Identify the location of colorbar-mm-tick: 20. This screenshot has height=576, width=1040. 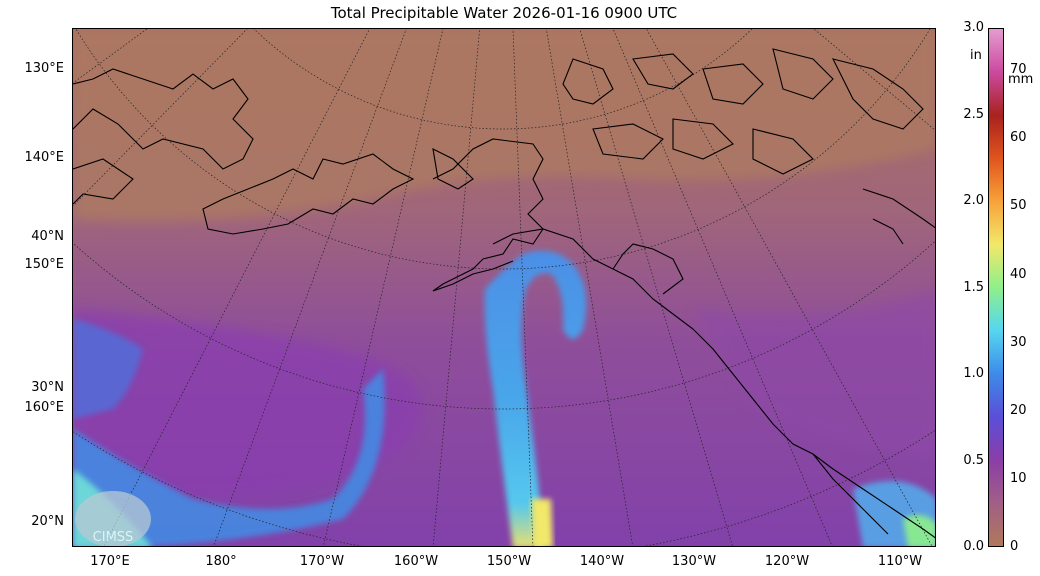
(1018, 410).